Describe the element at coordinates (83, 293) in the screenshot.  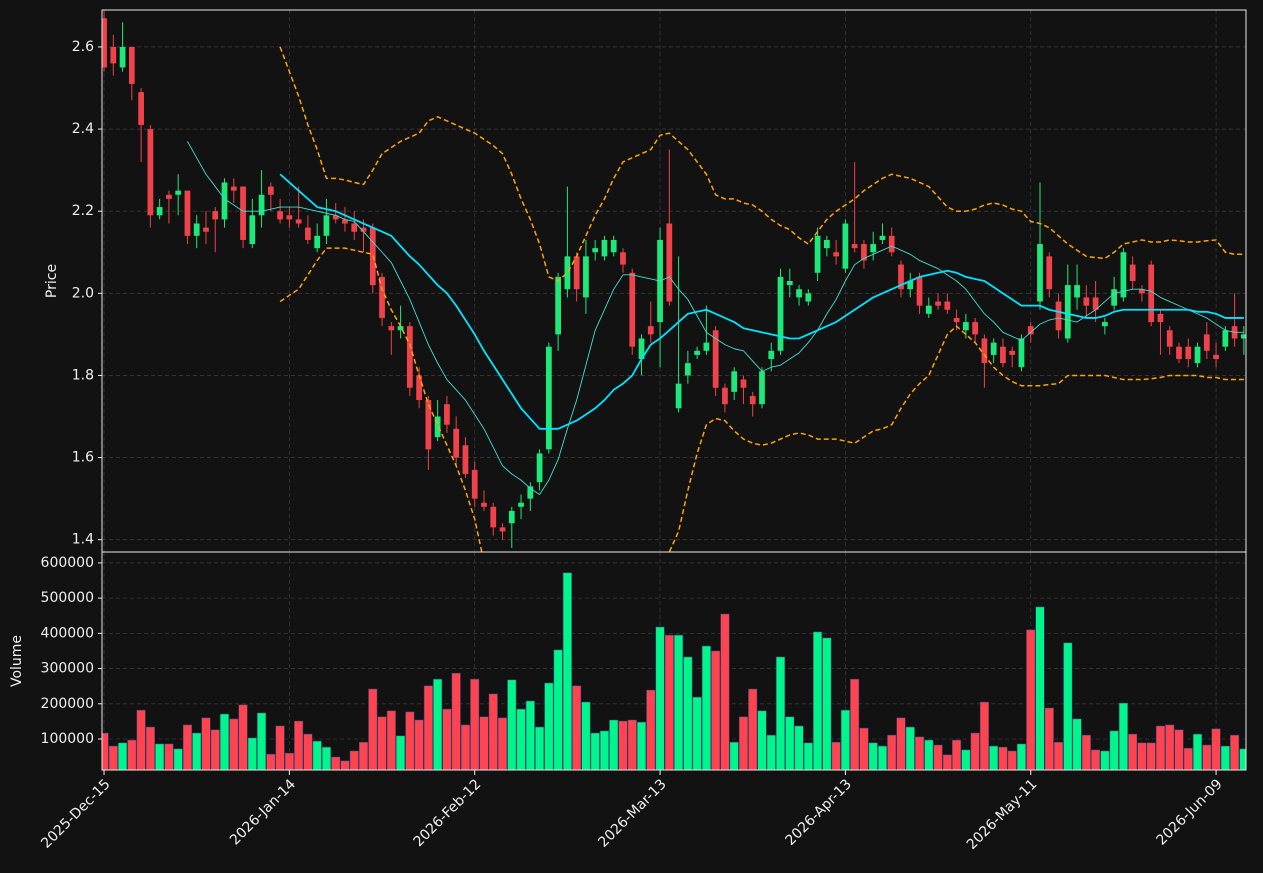
I see `y-tick-label: 2.0` at that location.